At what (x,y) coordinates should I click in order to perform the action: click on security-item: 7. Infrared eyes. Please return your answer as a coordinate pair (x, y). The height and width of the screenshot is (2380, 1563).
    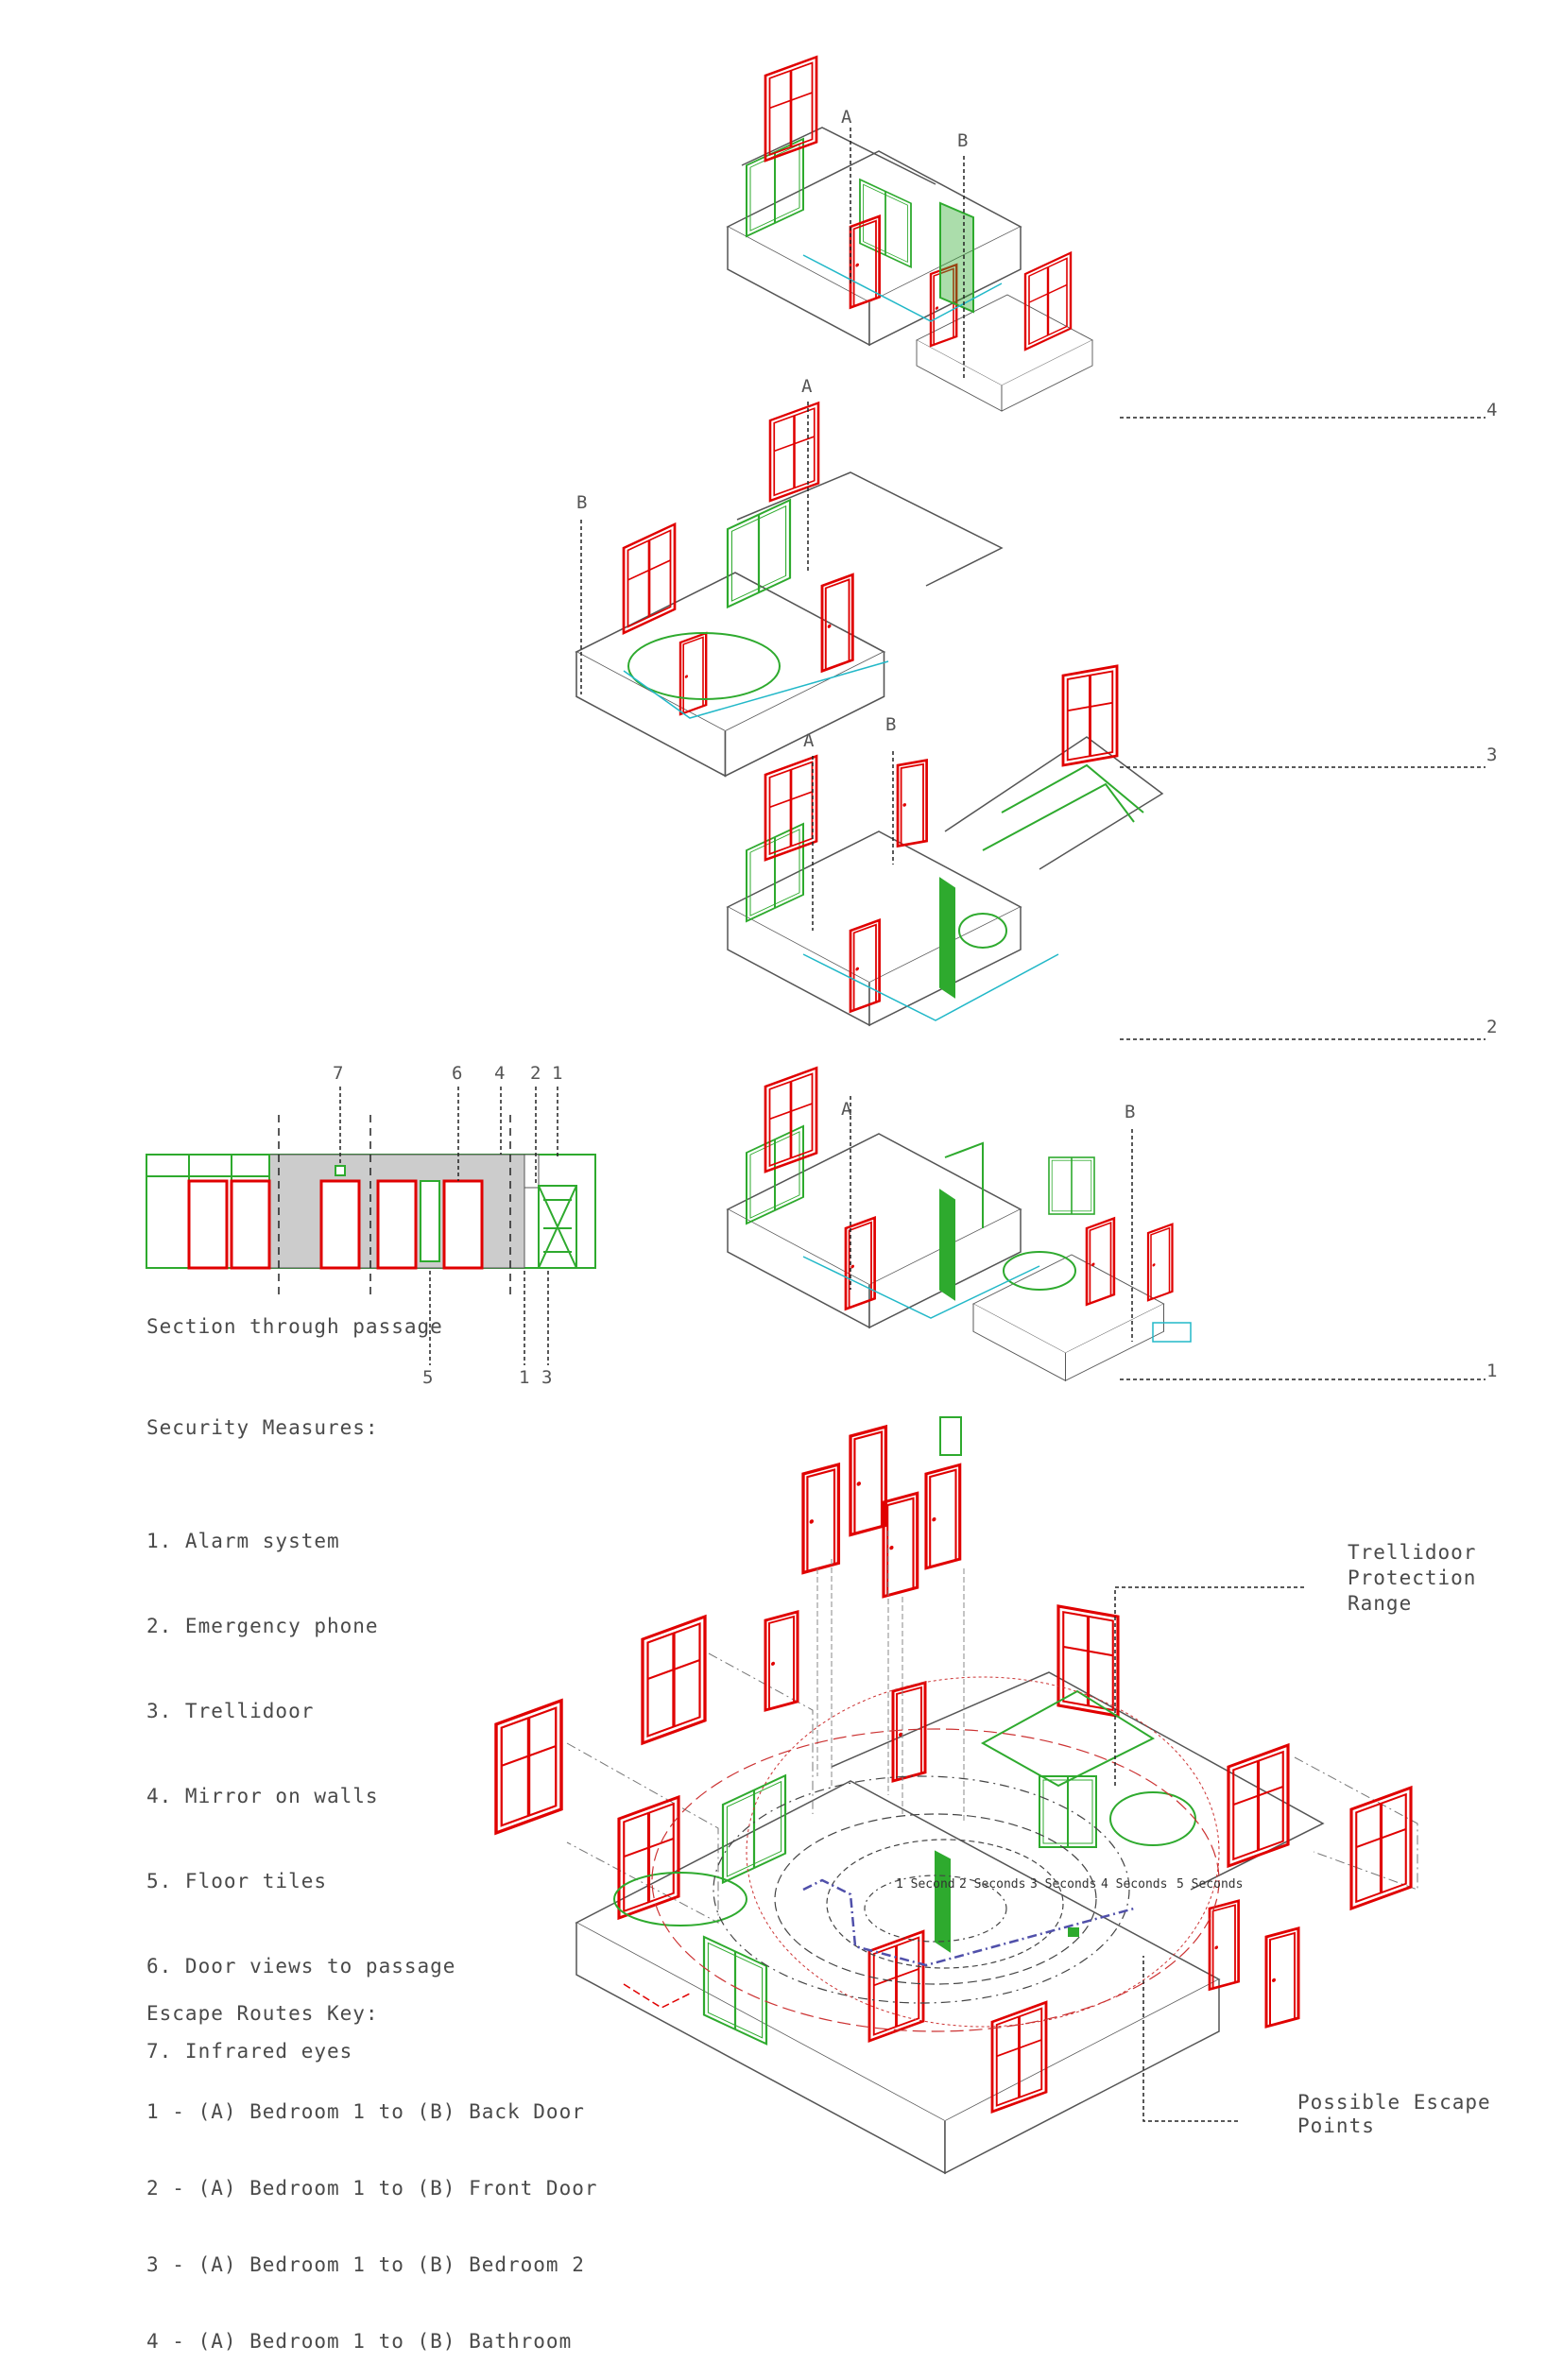
    Looking at the image, I should click on (250, 2051).